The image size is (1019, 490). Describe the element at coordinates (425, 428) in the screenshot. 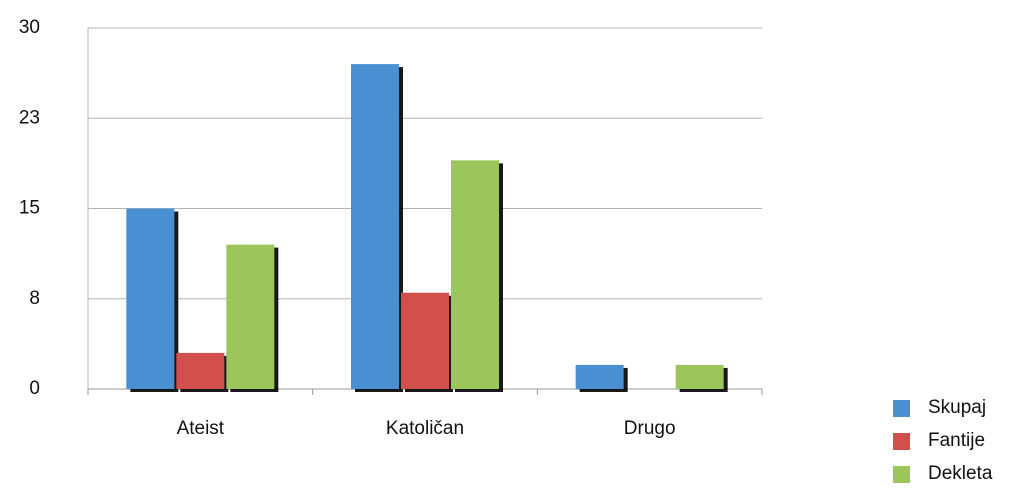

I see `x-tick-label: Katoličan` at that location.